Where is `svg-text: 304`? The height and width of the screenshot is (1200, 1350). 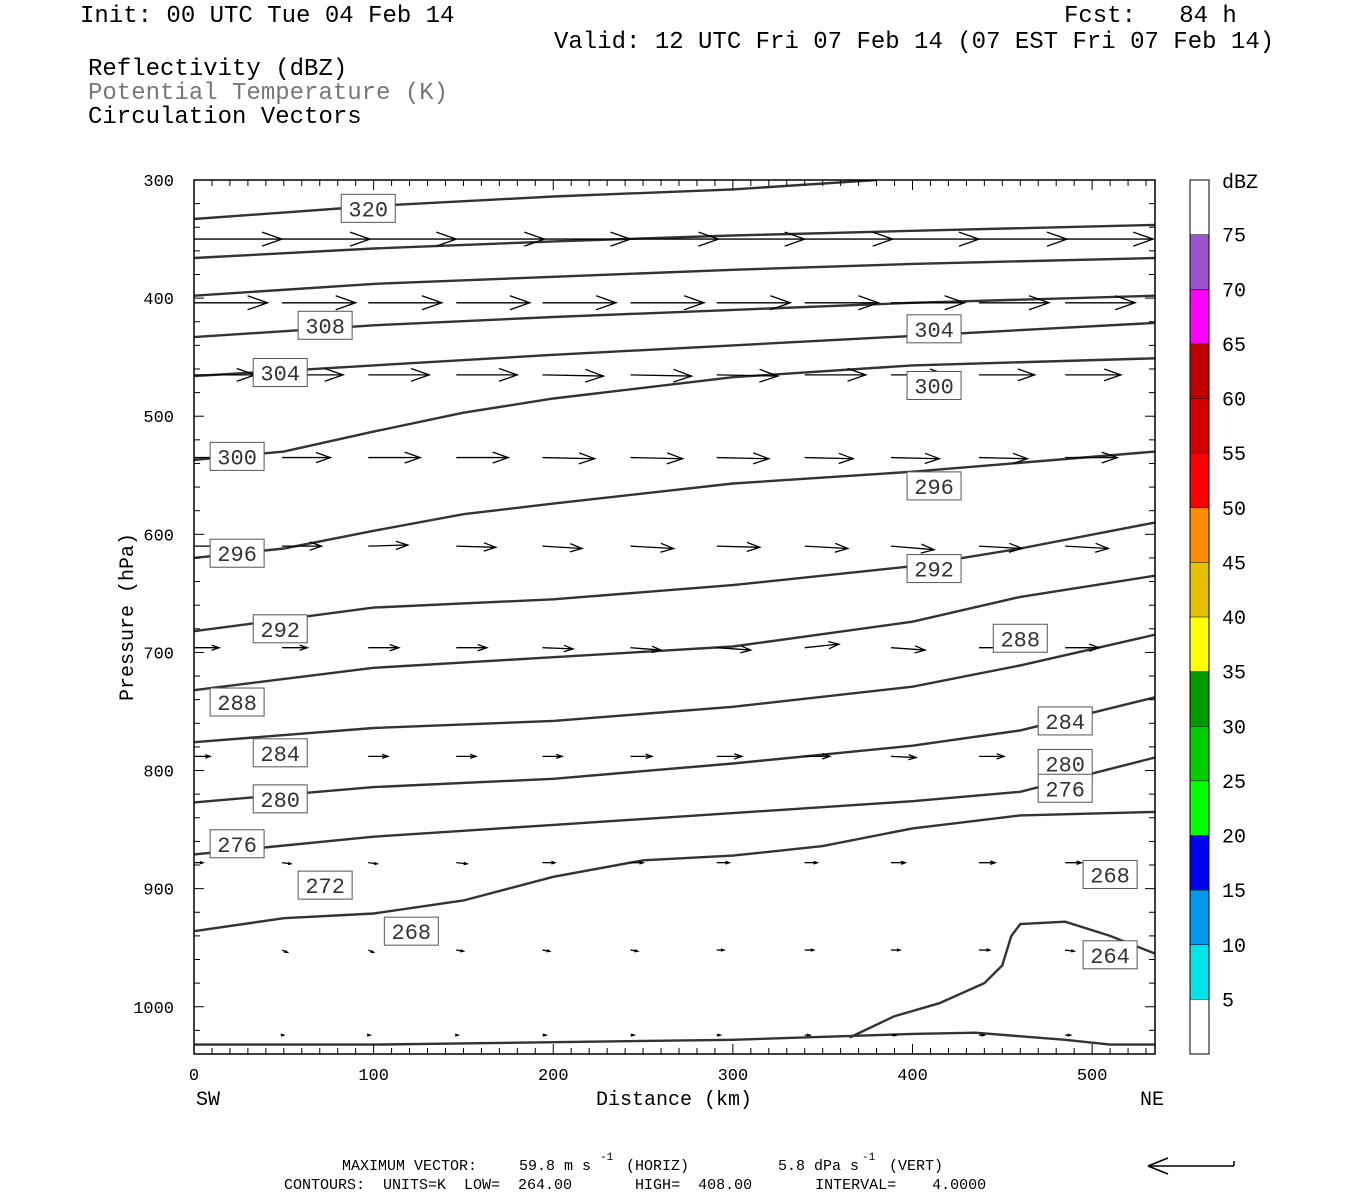
svg-text: 304 is located at coordinates (934, 331).